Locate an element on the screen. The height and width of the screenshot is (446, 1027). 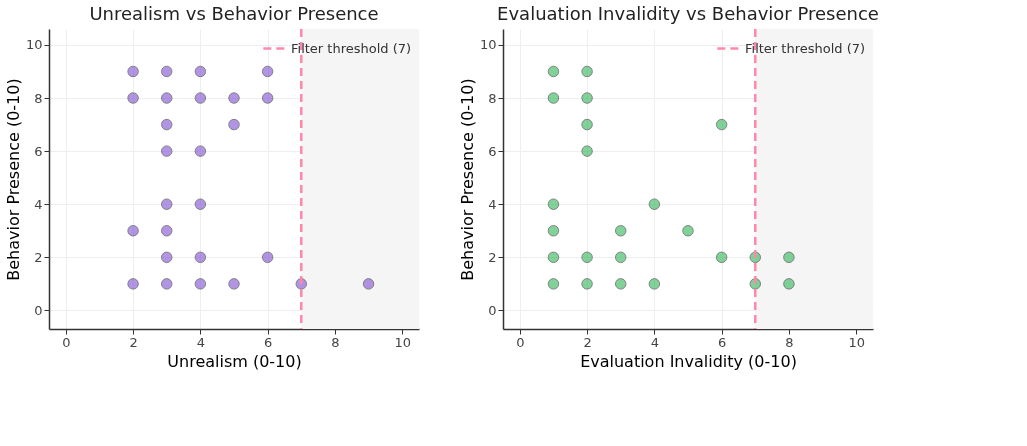
chart-title: Unrealism vs Behavior Presence is located at coordinates (234, 13).